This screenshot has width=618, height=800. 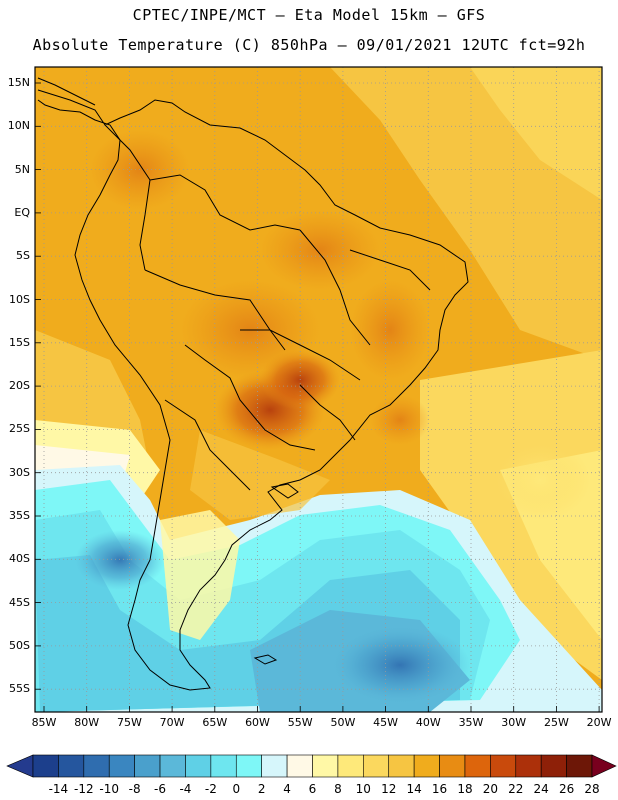 What do you see at coordinates (599, 722) in the screenshot?
I see `lon-label: 20W` at bounding box center [599, 722].